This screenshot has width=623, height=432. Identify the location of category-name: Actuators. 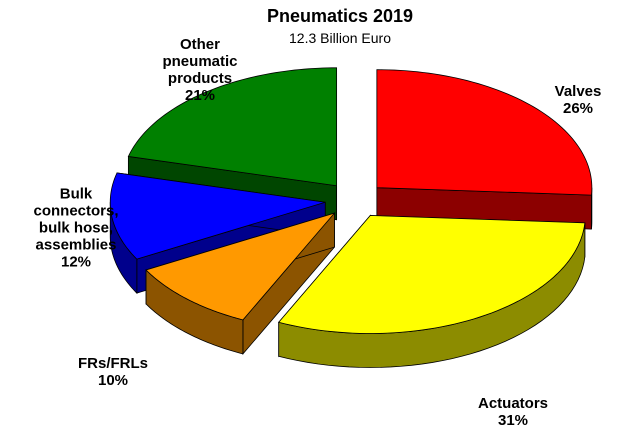
(512, 403).